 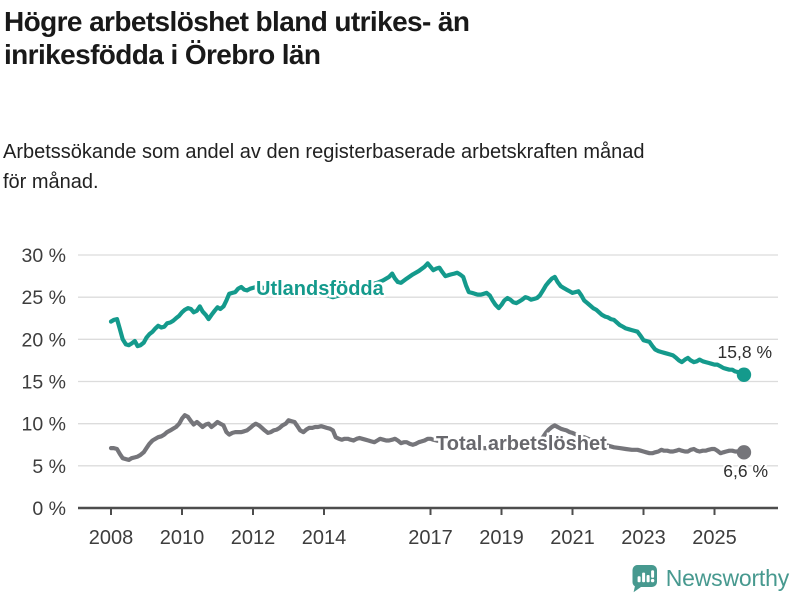 I want to click on newsworthy-wordmark: Newsworthy, so click(x=727, y=578).